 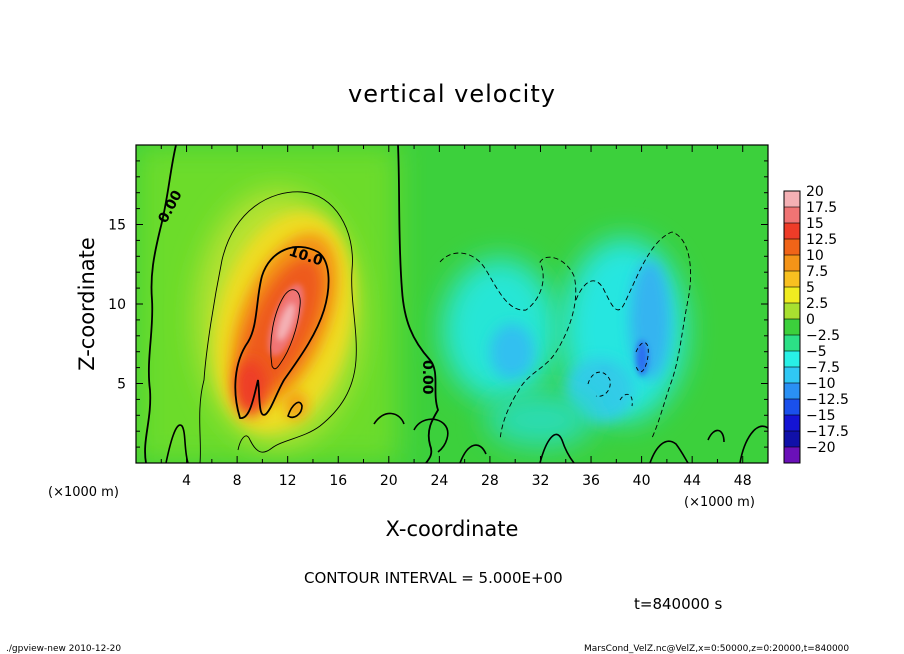 What do you see at coordinates (87, 304) in the screenshot?
I see `y-axis-label: Z-coordinate` at bounding box center [87, 304].